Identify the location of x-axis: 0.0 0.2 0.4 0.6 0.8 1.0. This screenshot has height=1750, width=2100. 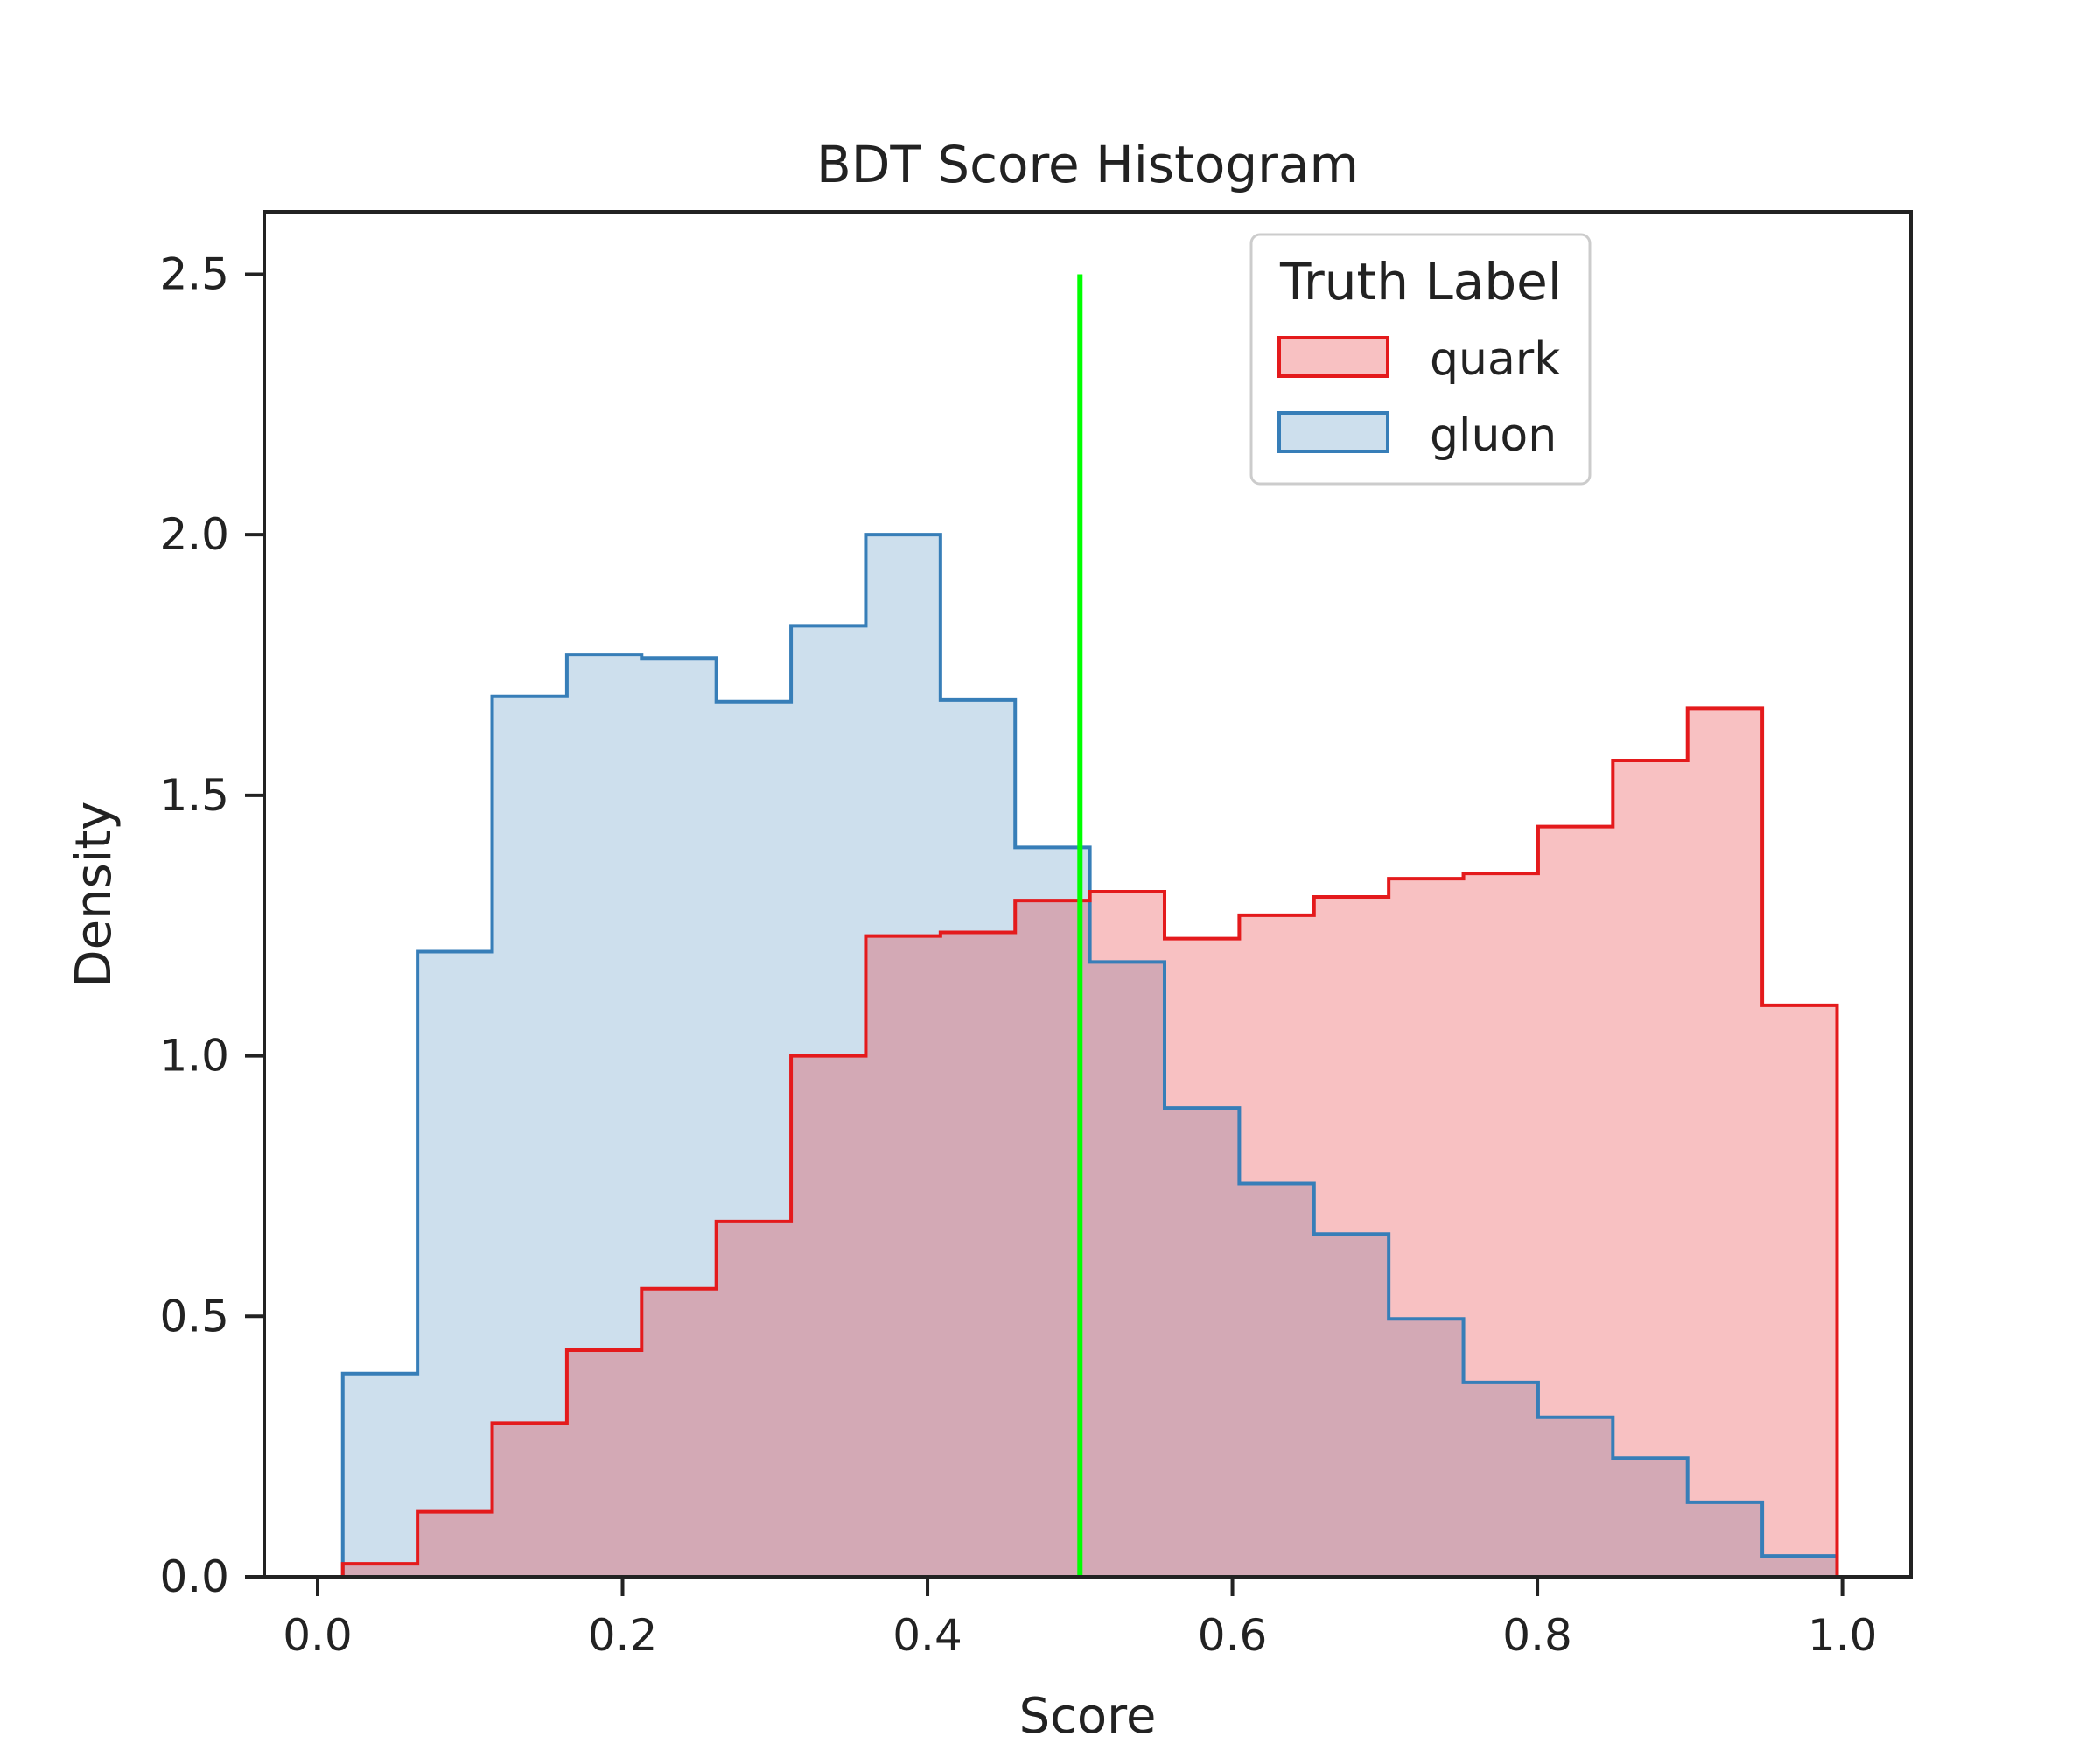
(1080, 1619).